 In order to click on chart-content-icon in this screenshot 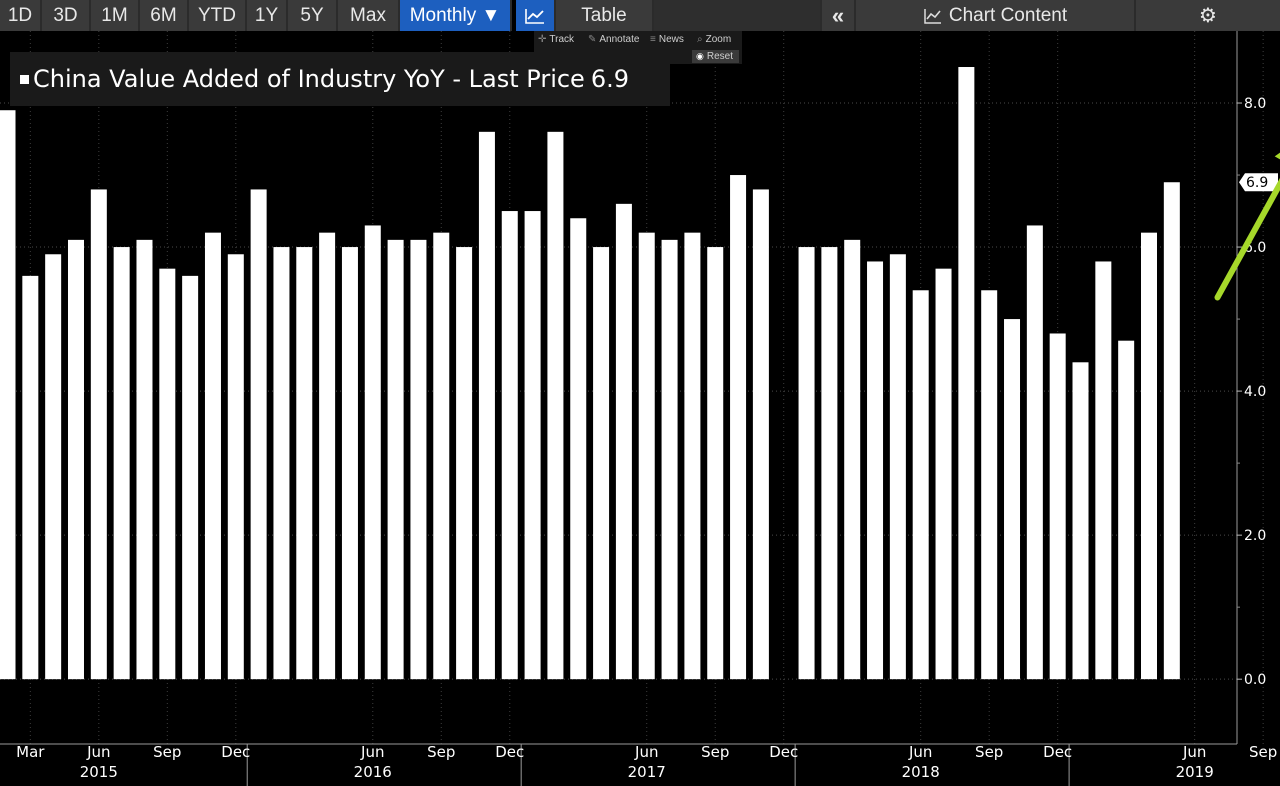, I will do `click(932, 16)`.